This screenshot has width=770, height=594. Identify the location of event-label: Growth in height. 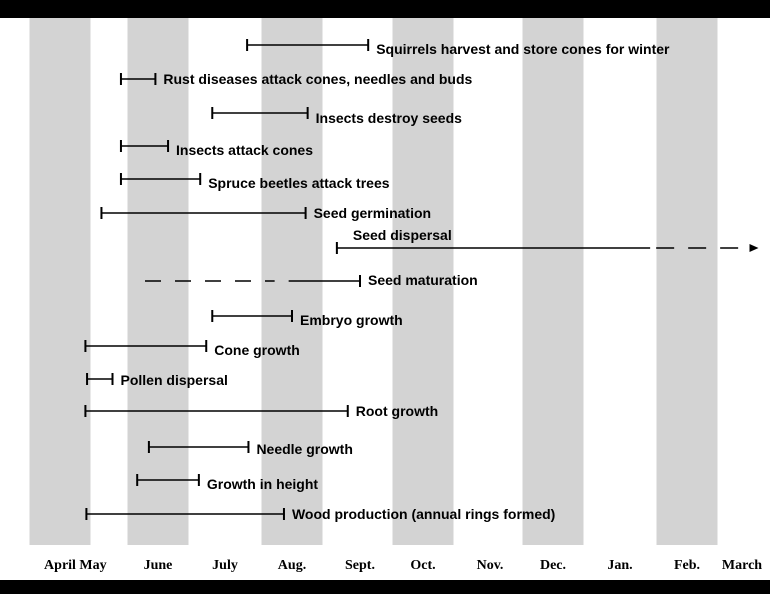
(263, 484).